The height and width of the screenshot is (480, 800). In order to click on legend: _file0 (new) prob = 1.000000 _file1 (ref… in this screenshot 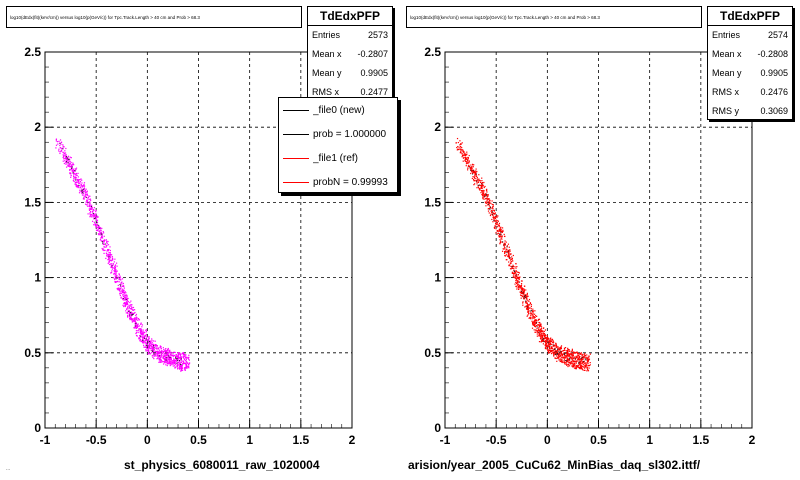, I will do `click(338, 145)`.